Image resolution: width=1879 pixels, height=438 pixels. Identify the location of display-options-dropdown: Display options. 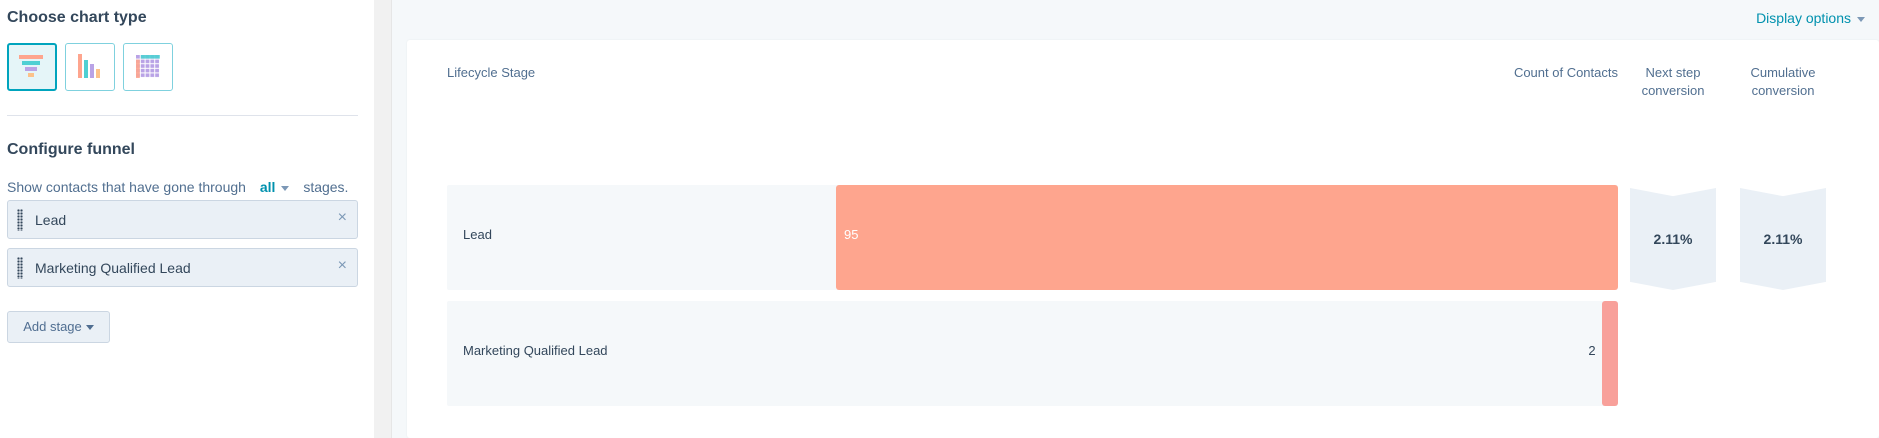
(1810, 18).